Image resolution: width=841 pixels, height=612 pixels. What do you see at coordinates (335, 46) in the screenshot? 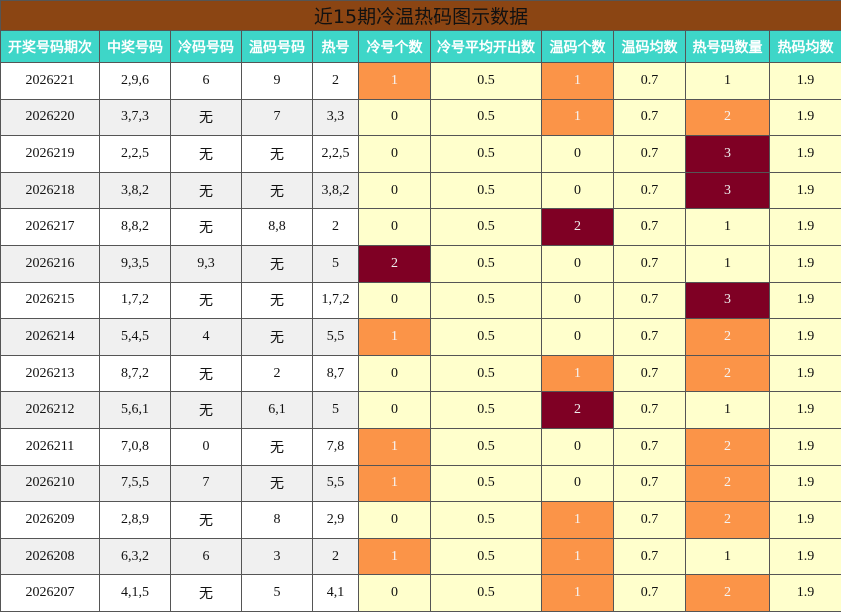
I see `column-header: 热号` at bounding box center [335, 46].